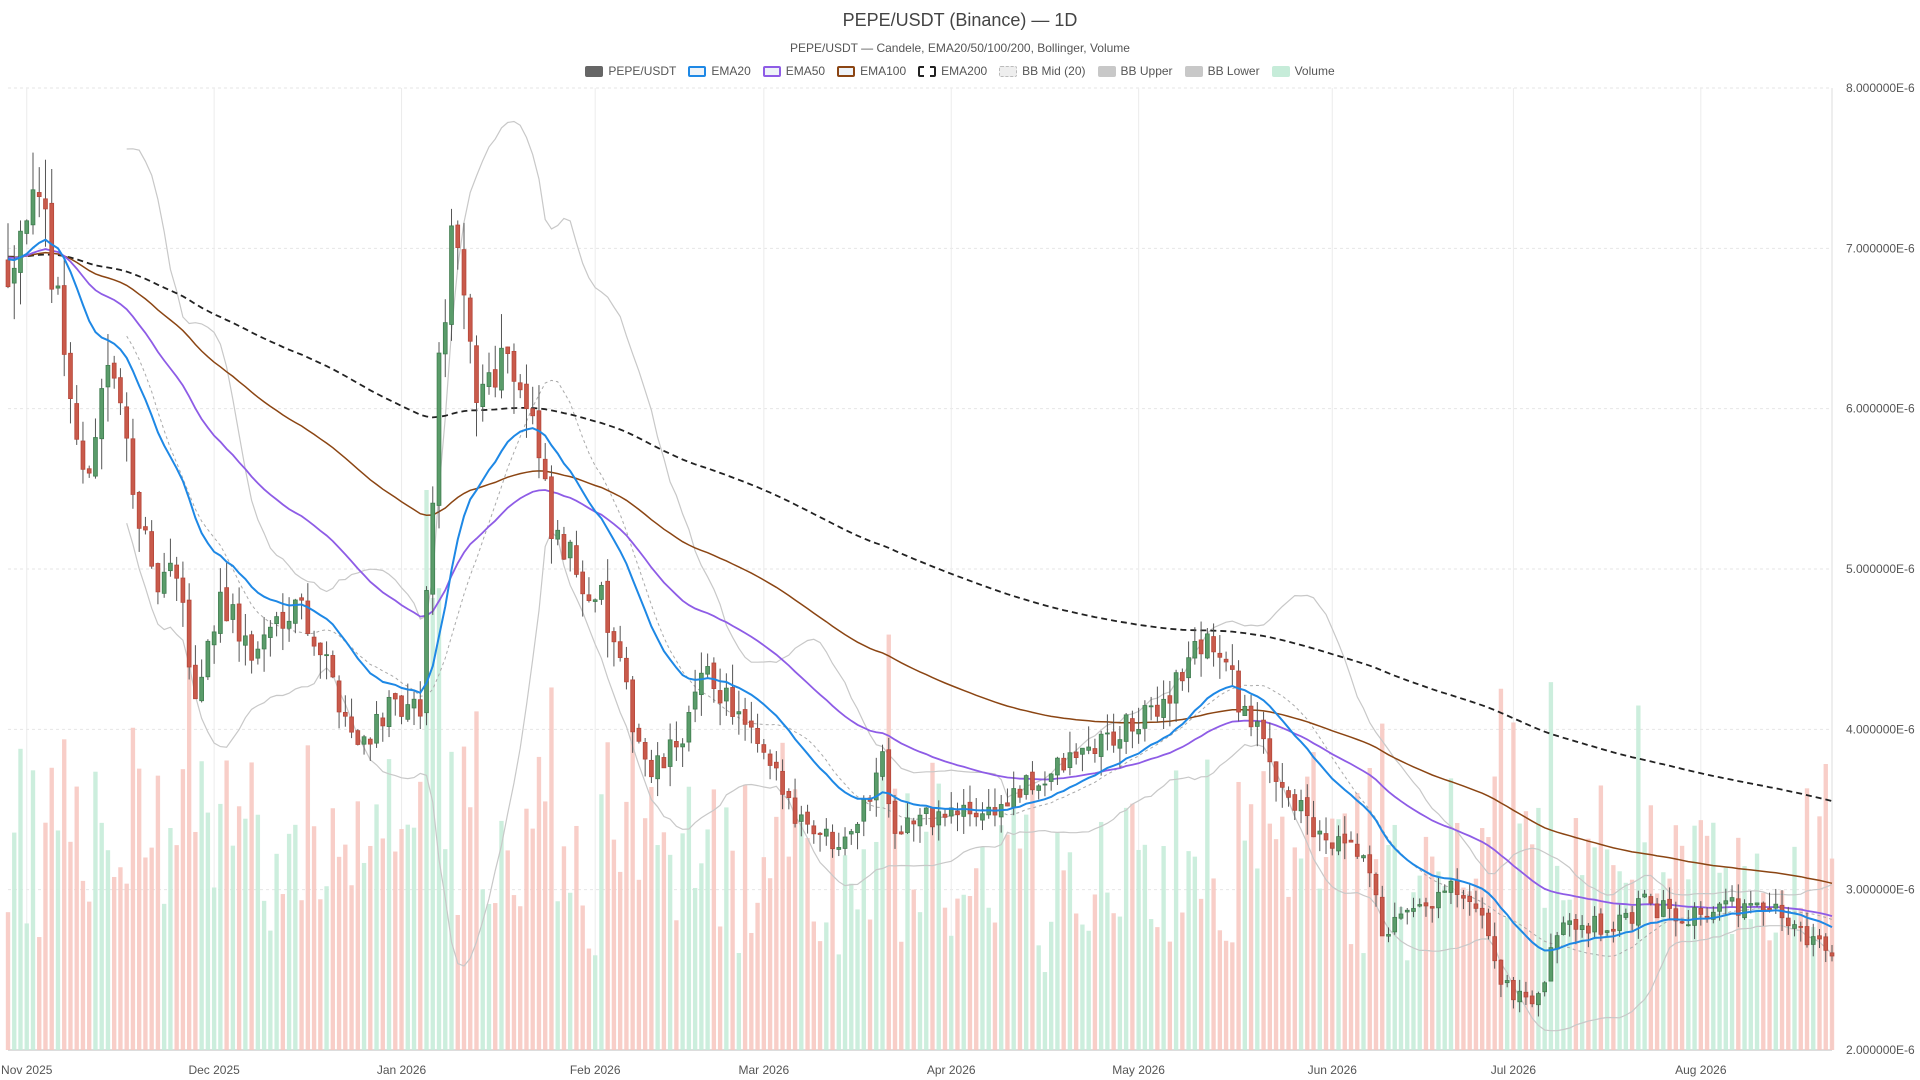 This screenshot has width=1920, height=1080. I want to click on legend-item-bb-lower: BB Lower, so click(1222, 71).